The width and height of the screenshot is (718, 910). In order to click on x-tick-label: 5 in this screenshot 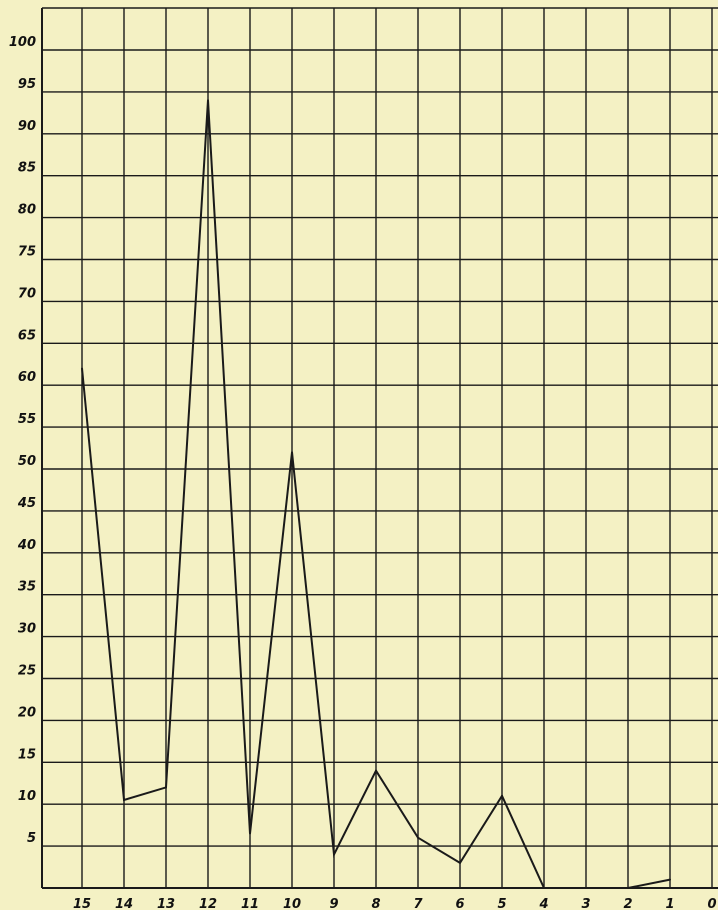, I will do `click(501, 903)`.